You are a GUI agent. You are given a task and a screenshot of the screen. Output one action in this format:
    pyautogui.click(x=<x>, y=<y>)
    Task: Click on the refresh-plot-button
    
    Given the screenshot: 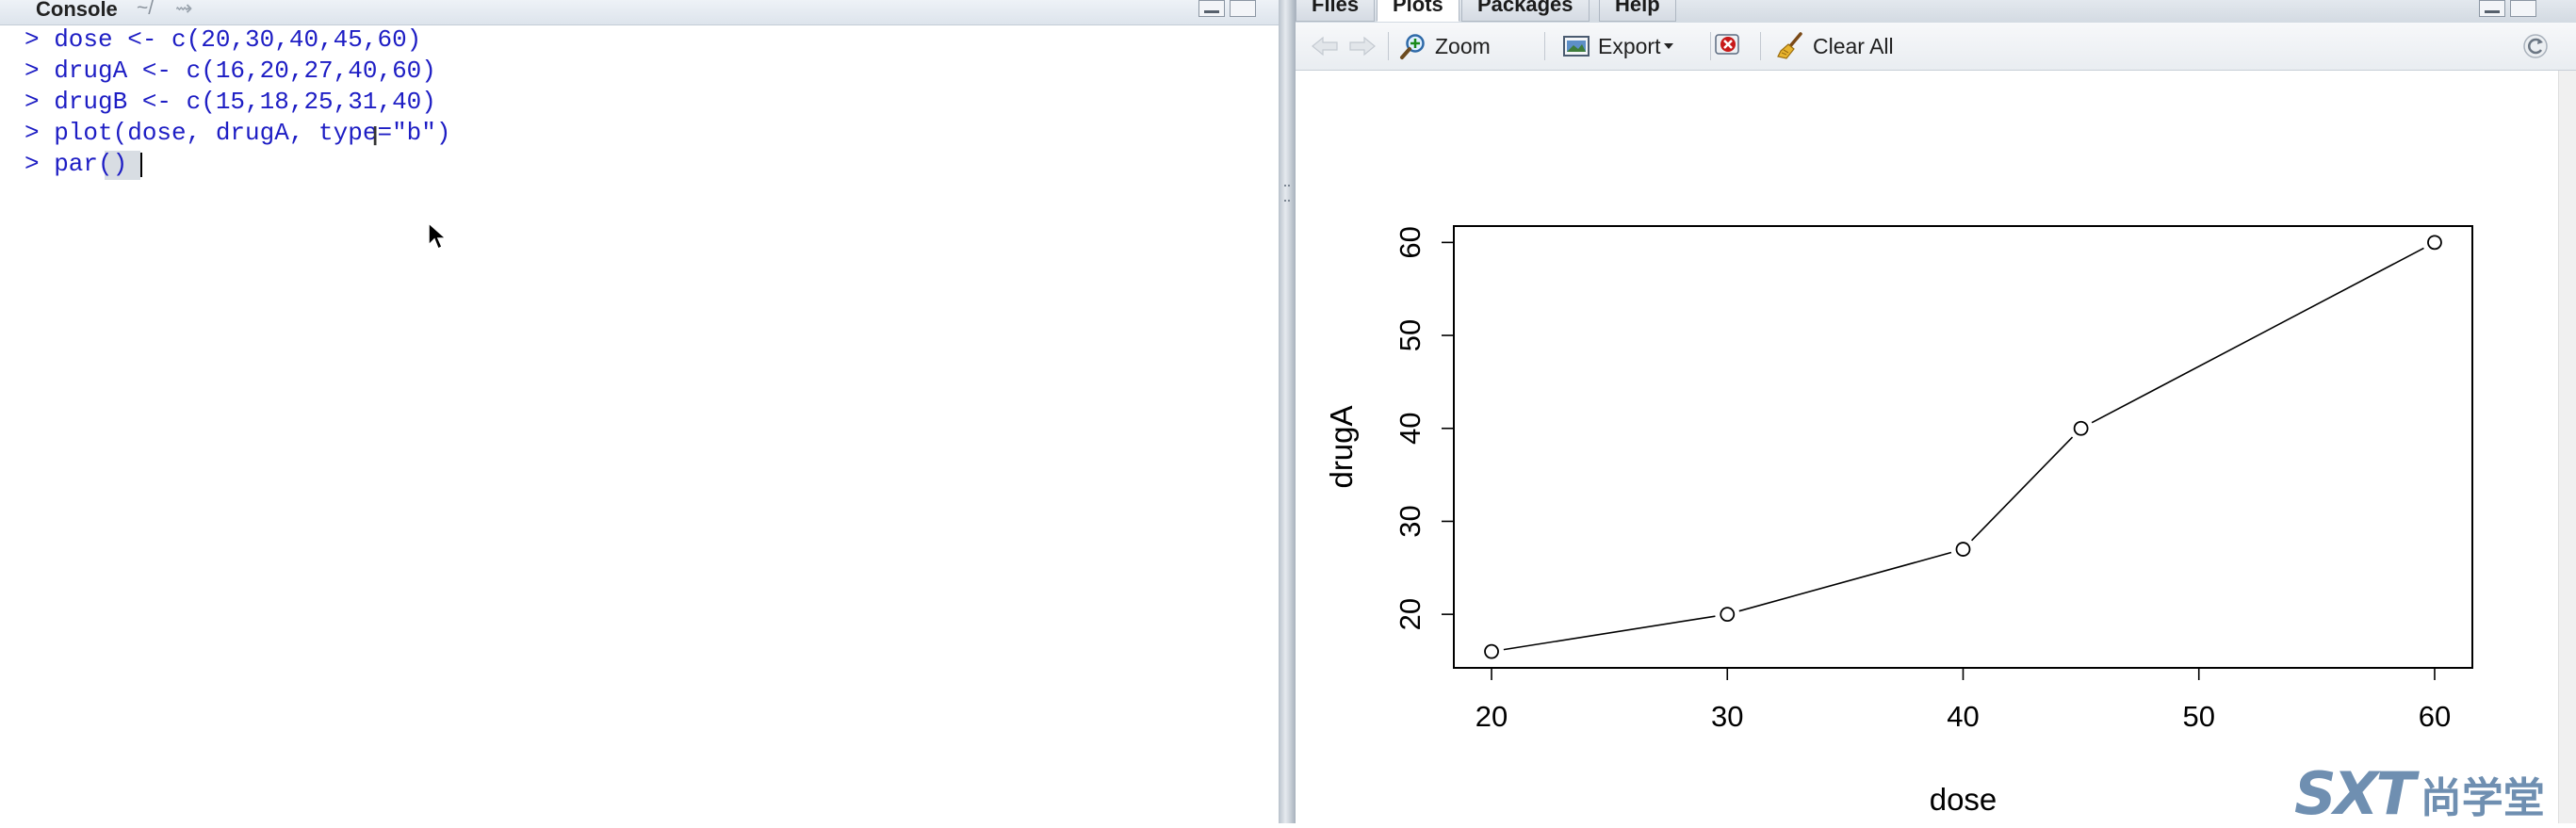 What is the action you would take?
    pyautogui.click(x=2535, y=46)
    